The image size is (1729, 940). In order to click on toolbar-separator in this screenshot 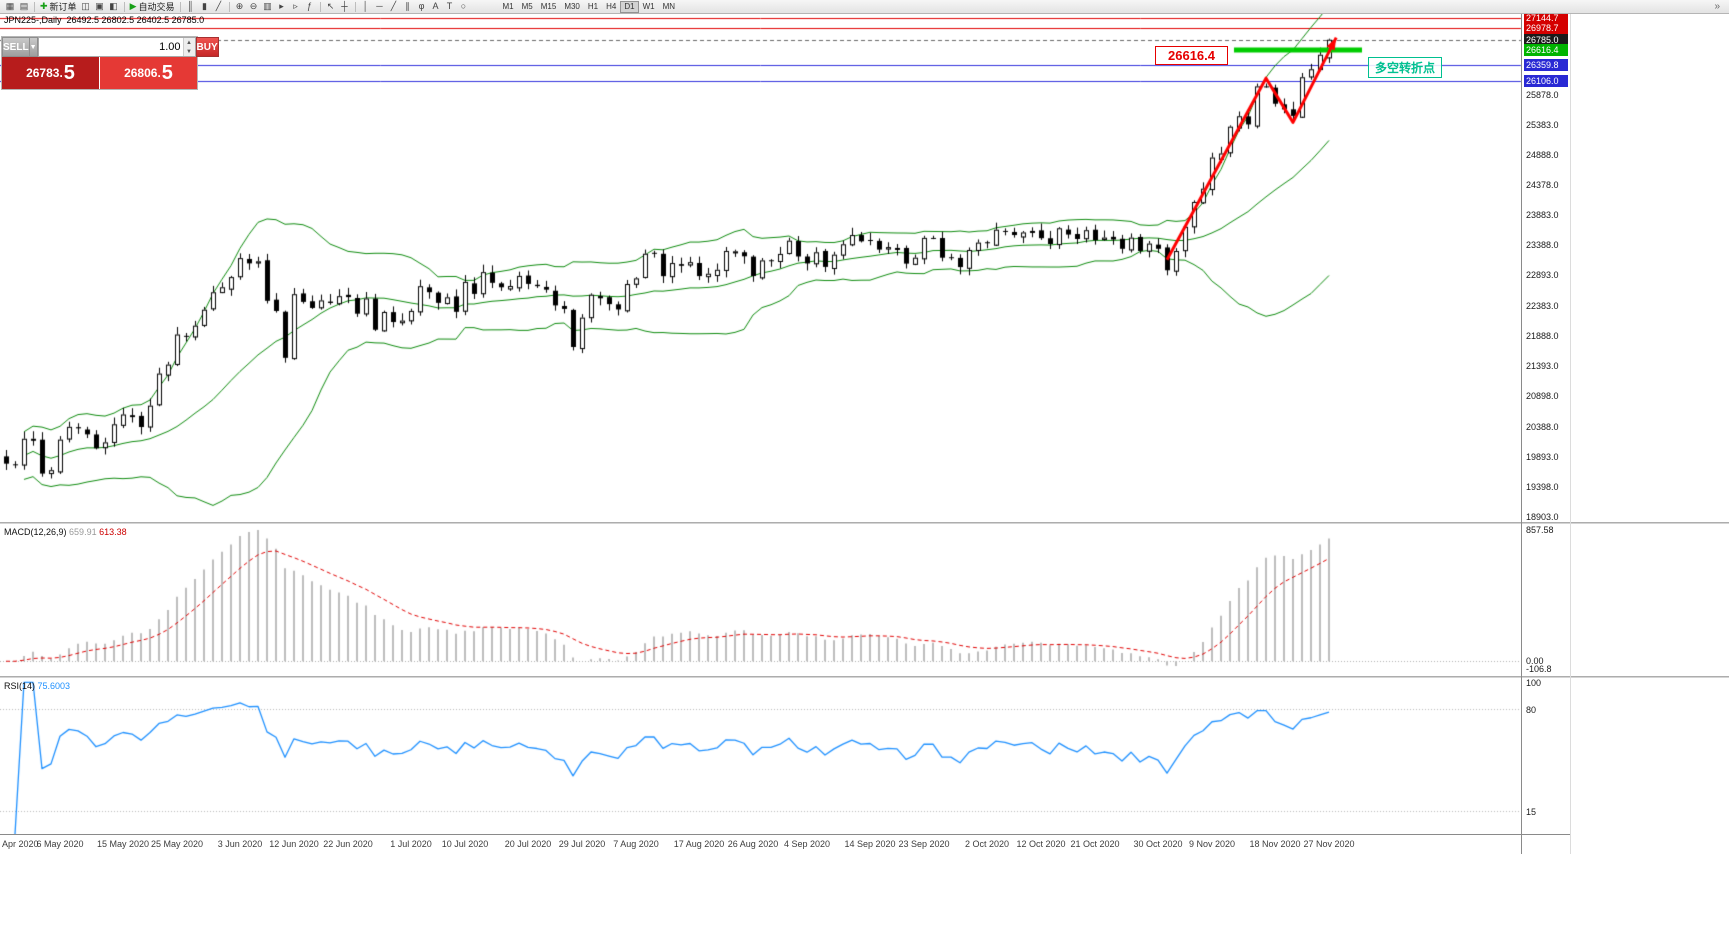, I will do `click(355, 6)`.